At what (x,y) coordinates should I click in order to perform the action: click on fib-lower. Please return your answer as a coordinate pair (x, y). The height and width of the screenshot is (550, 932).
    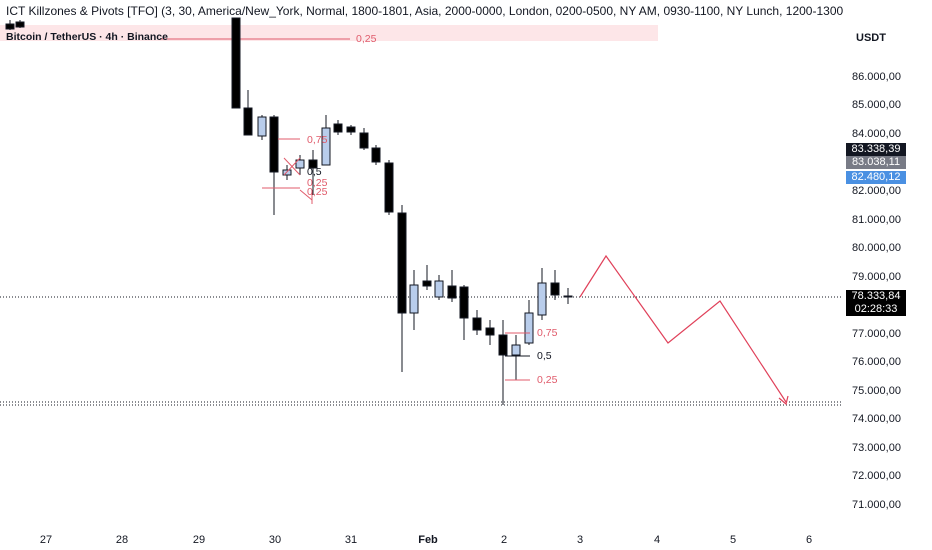
    Looking at the image, I should click on (517, 356).